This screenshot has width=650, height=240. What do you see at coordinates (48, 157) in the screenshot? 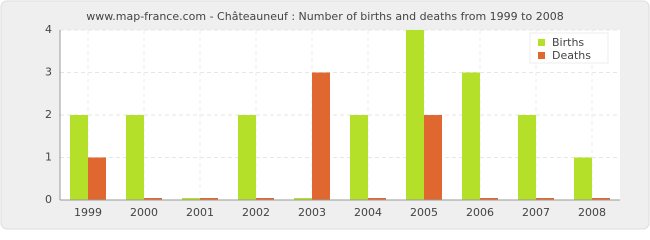
I see `y-tick-label: 1` at bounding box center [48, 157].